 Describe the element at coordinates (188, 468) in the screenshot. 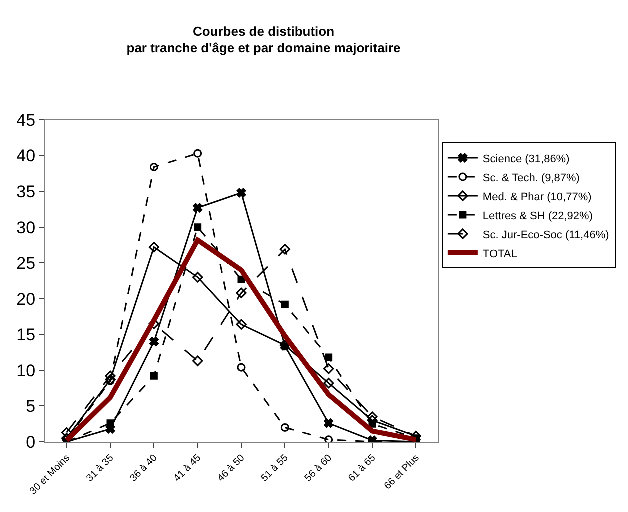

I see `x-tick-label: 41 à 45` at that location.